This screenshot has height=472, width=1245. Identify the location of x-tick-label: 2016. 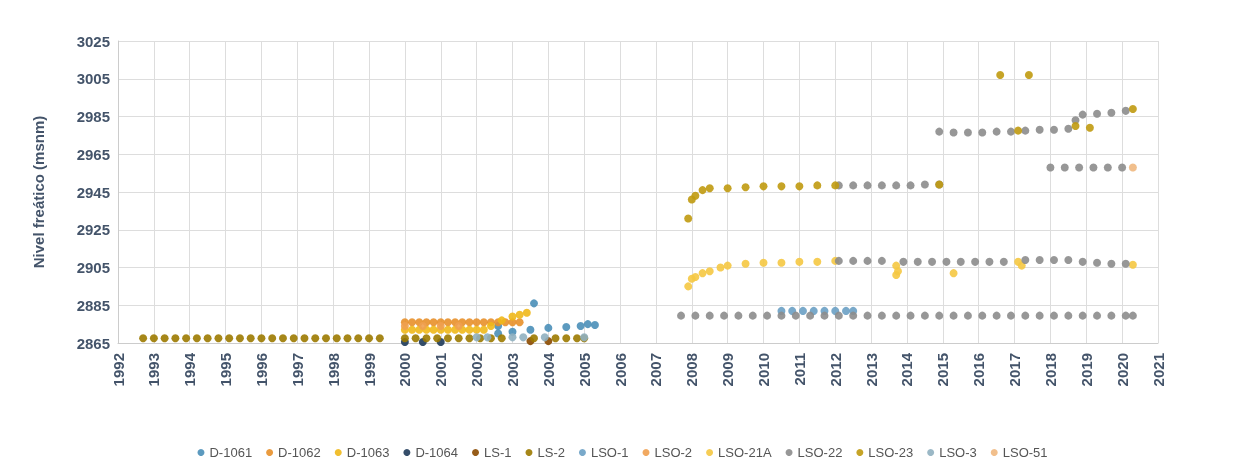
(979, 370).